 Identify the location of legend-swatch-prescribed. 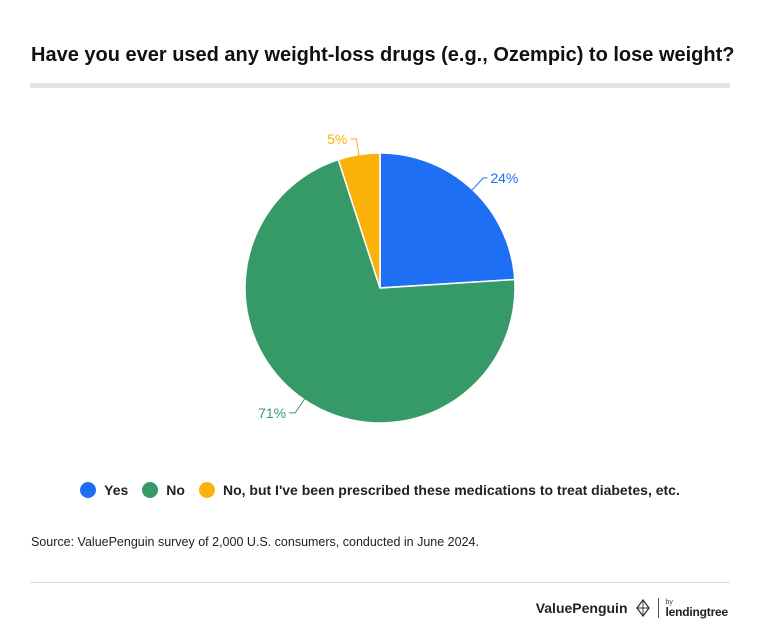
(206, 490).